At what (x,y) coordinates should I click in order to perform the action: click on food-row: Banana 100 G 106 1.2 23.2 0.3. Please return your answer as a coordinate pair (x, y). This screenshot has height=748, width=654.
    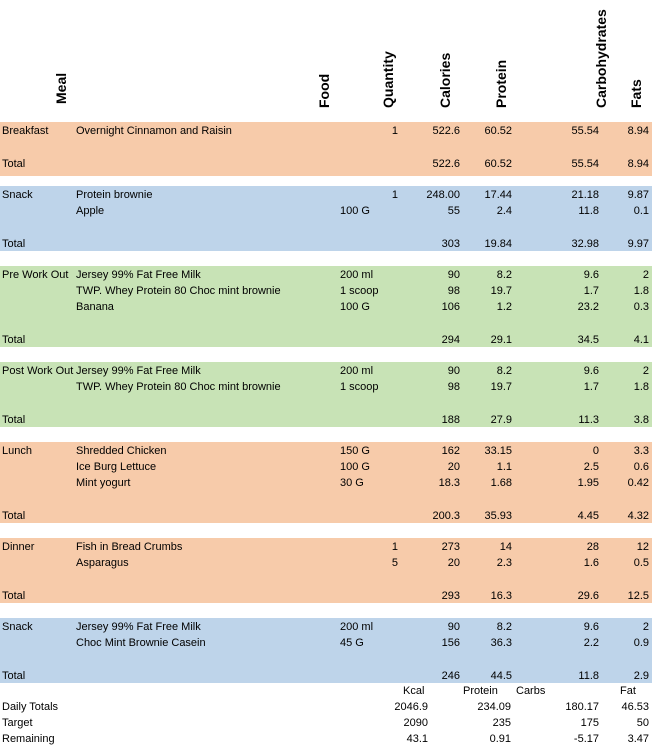
    Looking at the image, I should click on (327, 307).